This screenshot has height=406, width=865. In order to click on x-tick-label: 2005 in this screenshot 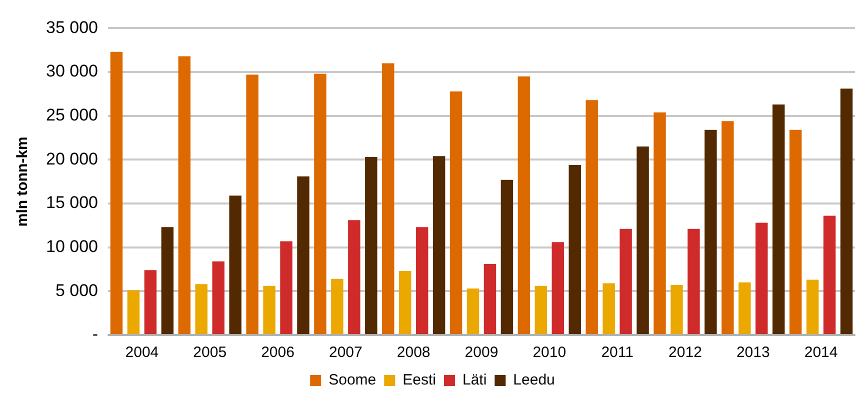, I will do `click(210, 353)`.